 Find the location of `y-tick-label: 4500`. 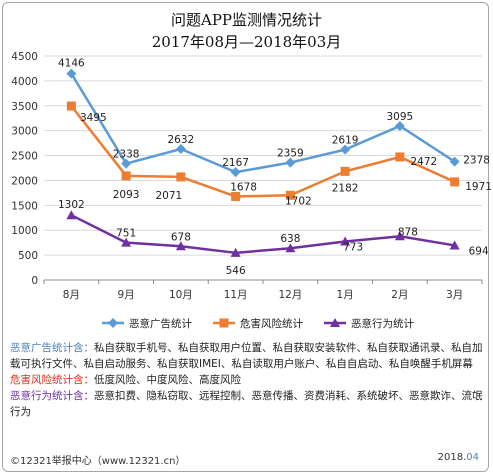

y-tick-label: 4500 is located at coordinates (24, 57).